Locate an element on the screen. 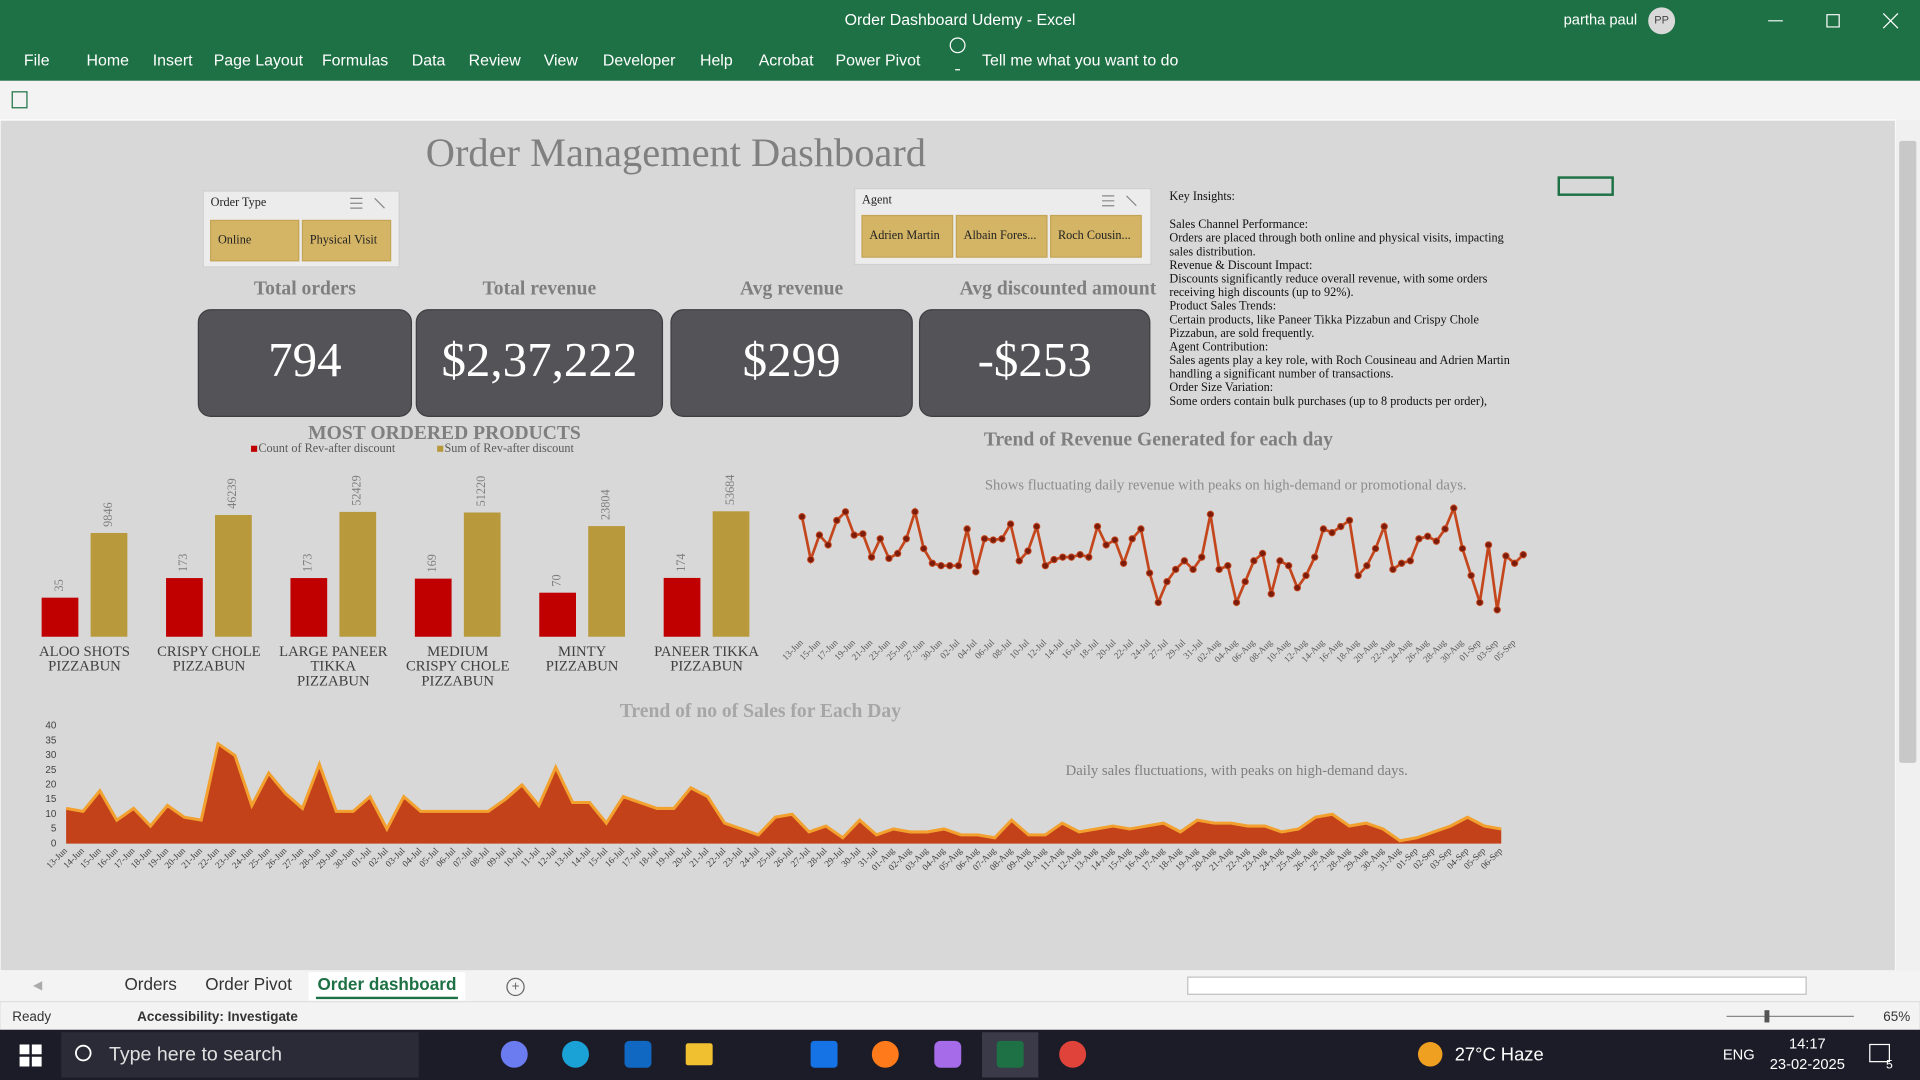  outlook-icon is located at coordinates (638, 1054).